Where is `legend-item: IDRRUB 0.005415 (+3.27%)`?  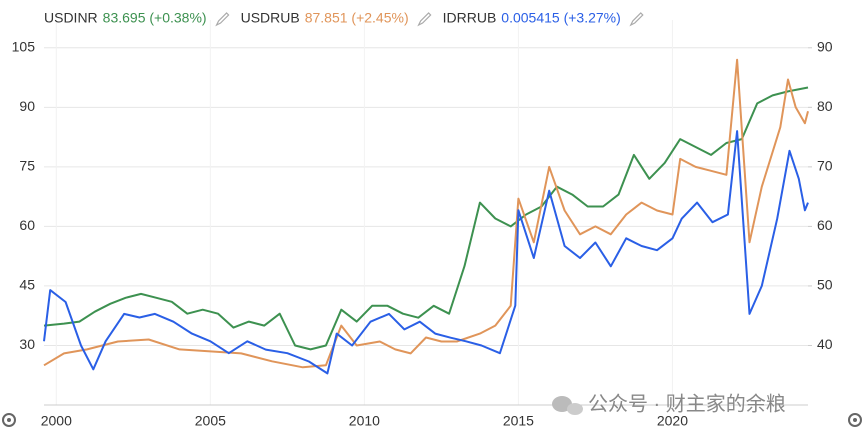
legend-item: IDRRUB 0.005415 (+3.27%) is located at coordinates (543, 18).